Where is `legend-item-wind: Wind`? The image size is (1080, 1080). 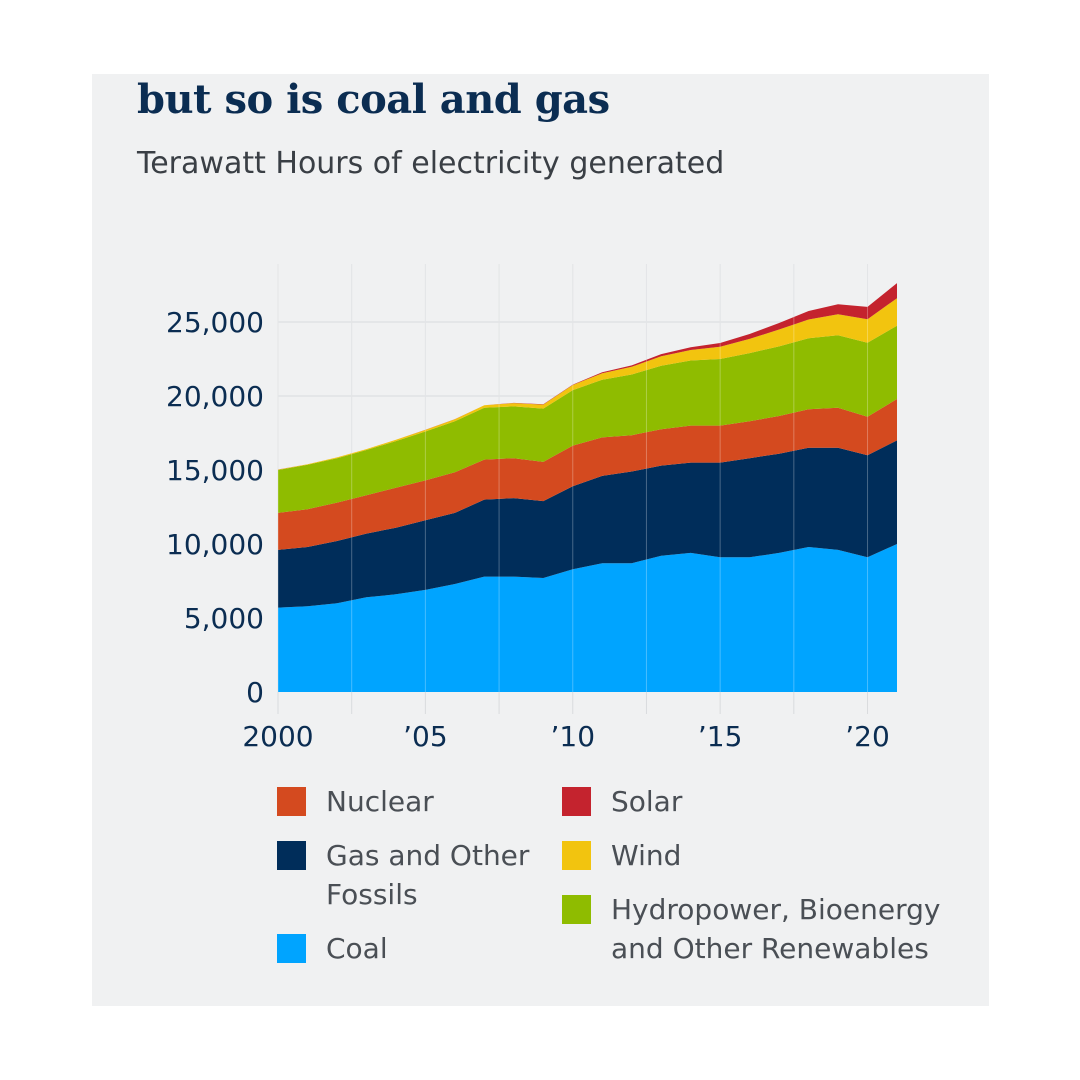 legend-item-wind: Wind is located at coordinates (751, 857).